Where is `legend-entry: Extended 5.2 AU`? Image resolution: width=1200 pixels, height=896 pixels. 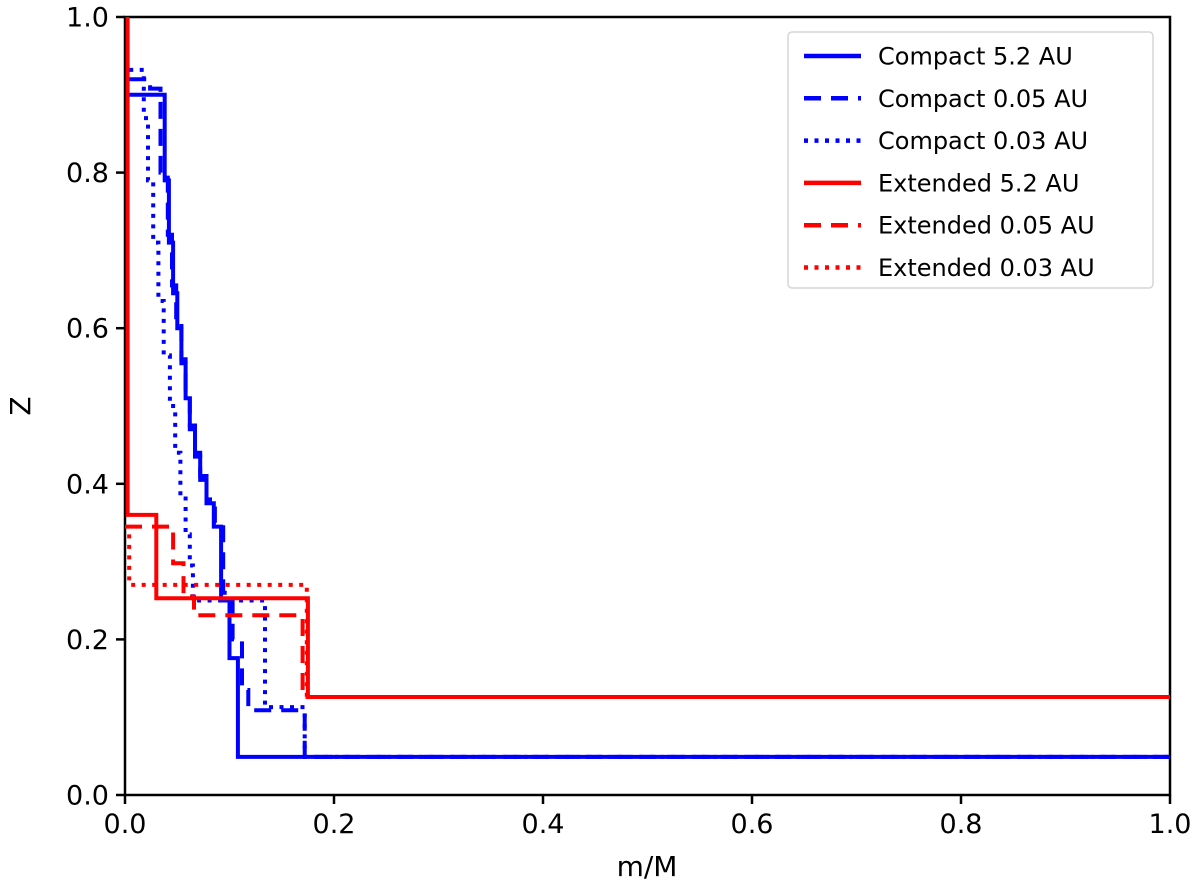 legend-entry: Extended 5.2 AU is located at coordinates (941, 183).